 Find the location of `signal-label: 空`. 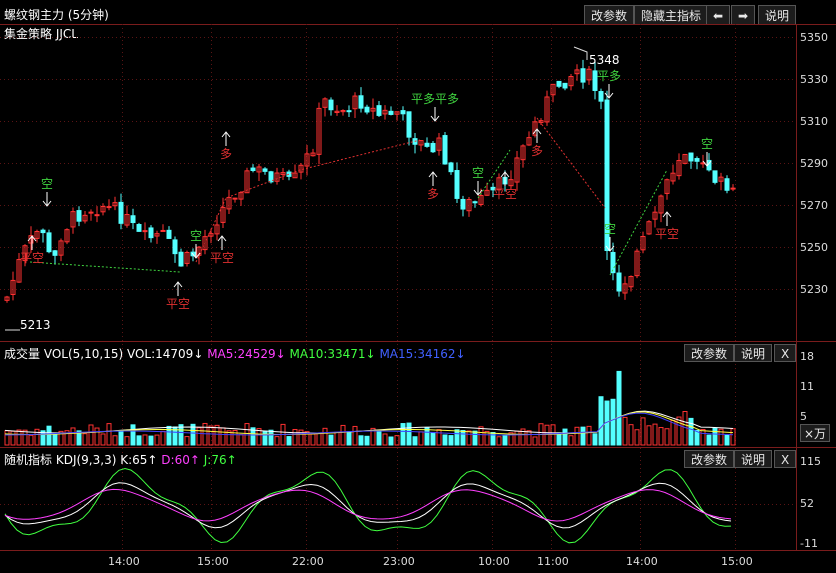

signal-label: 空 is located at coordinates (196, 236).